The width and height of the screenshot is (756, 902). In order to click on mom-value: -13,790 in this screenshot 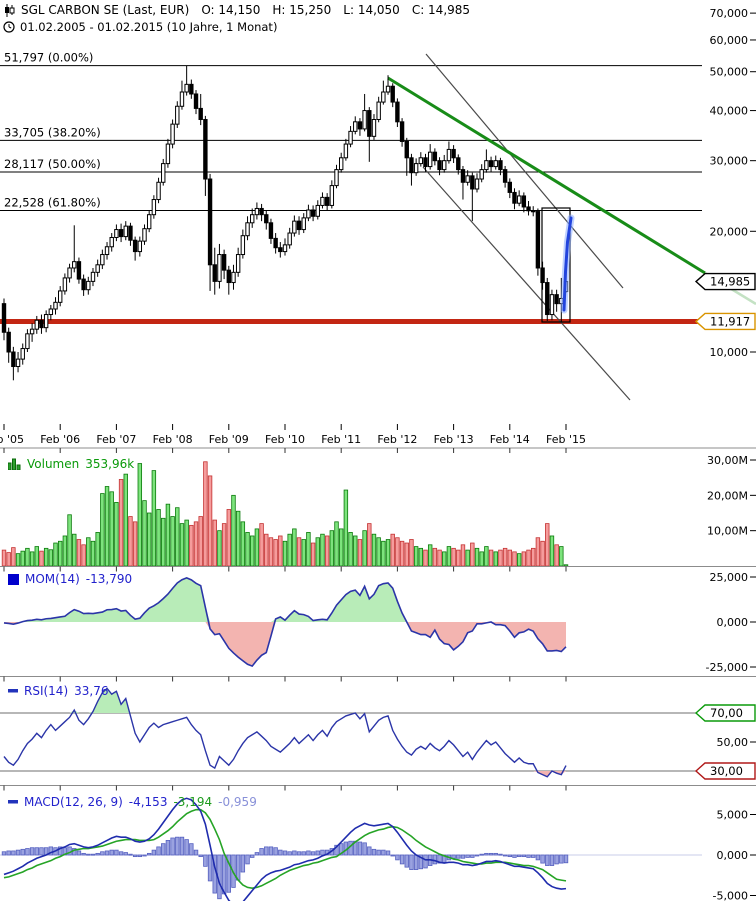, I will do `click(109, 579)`.